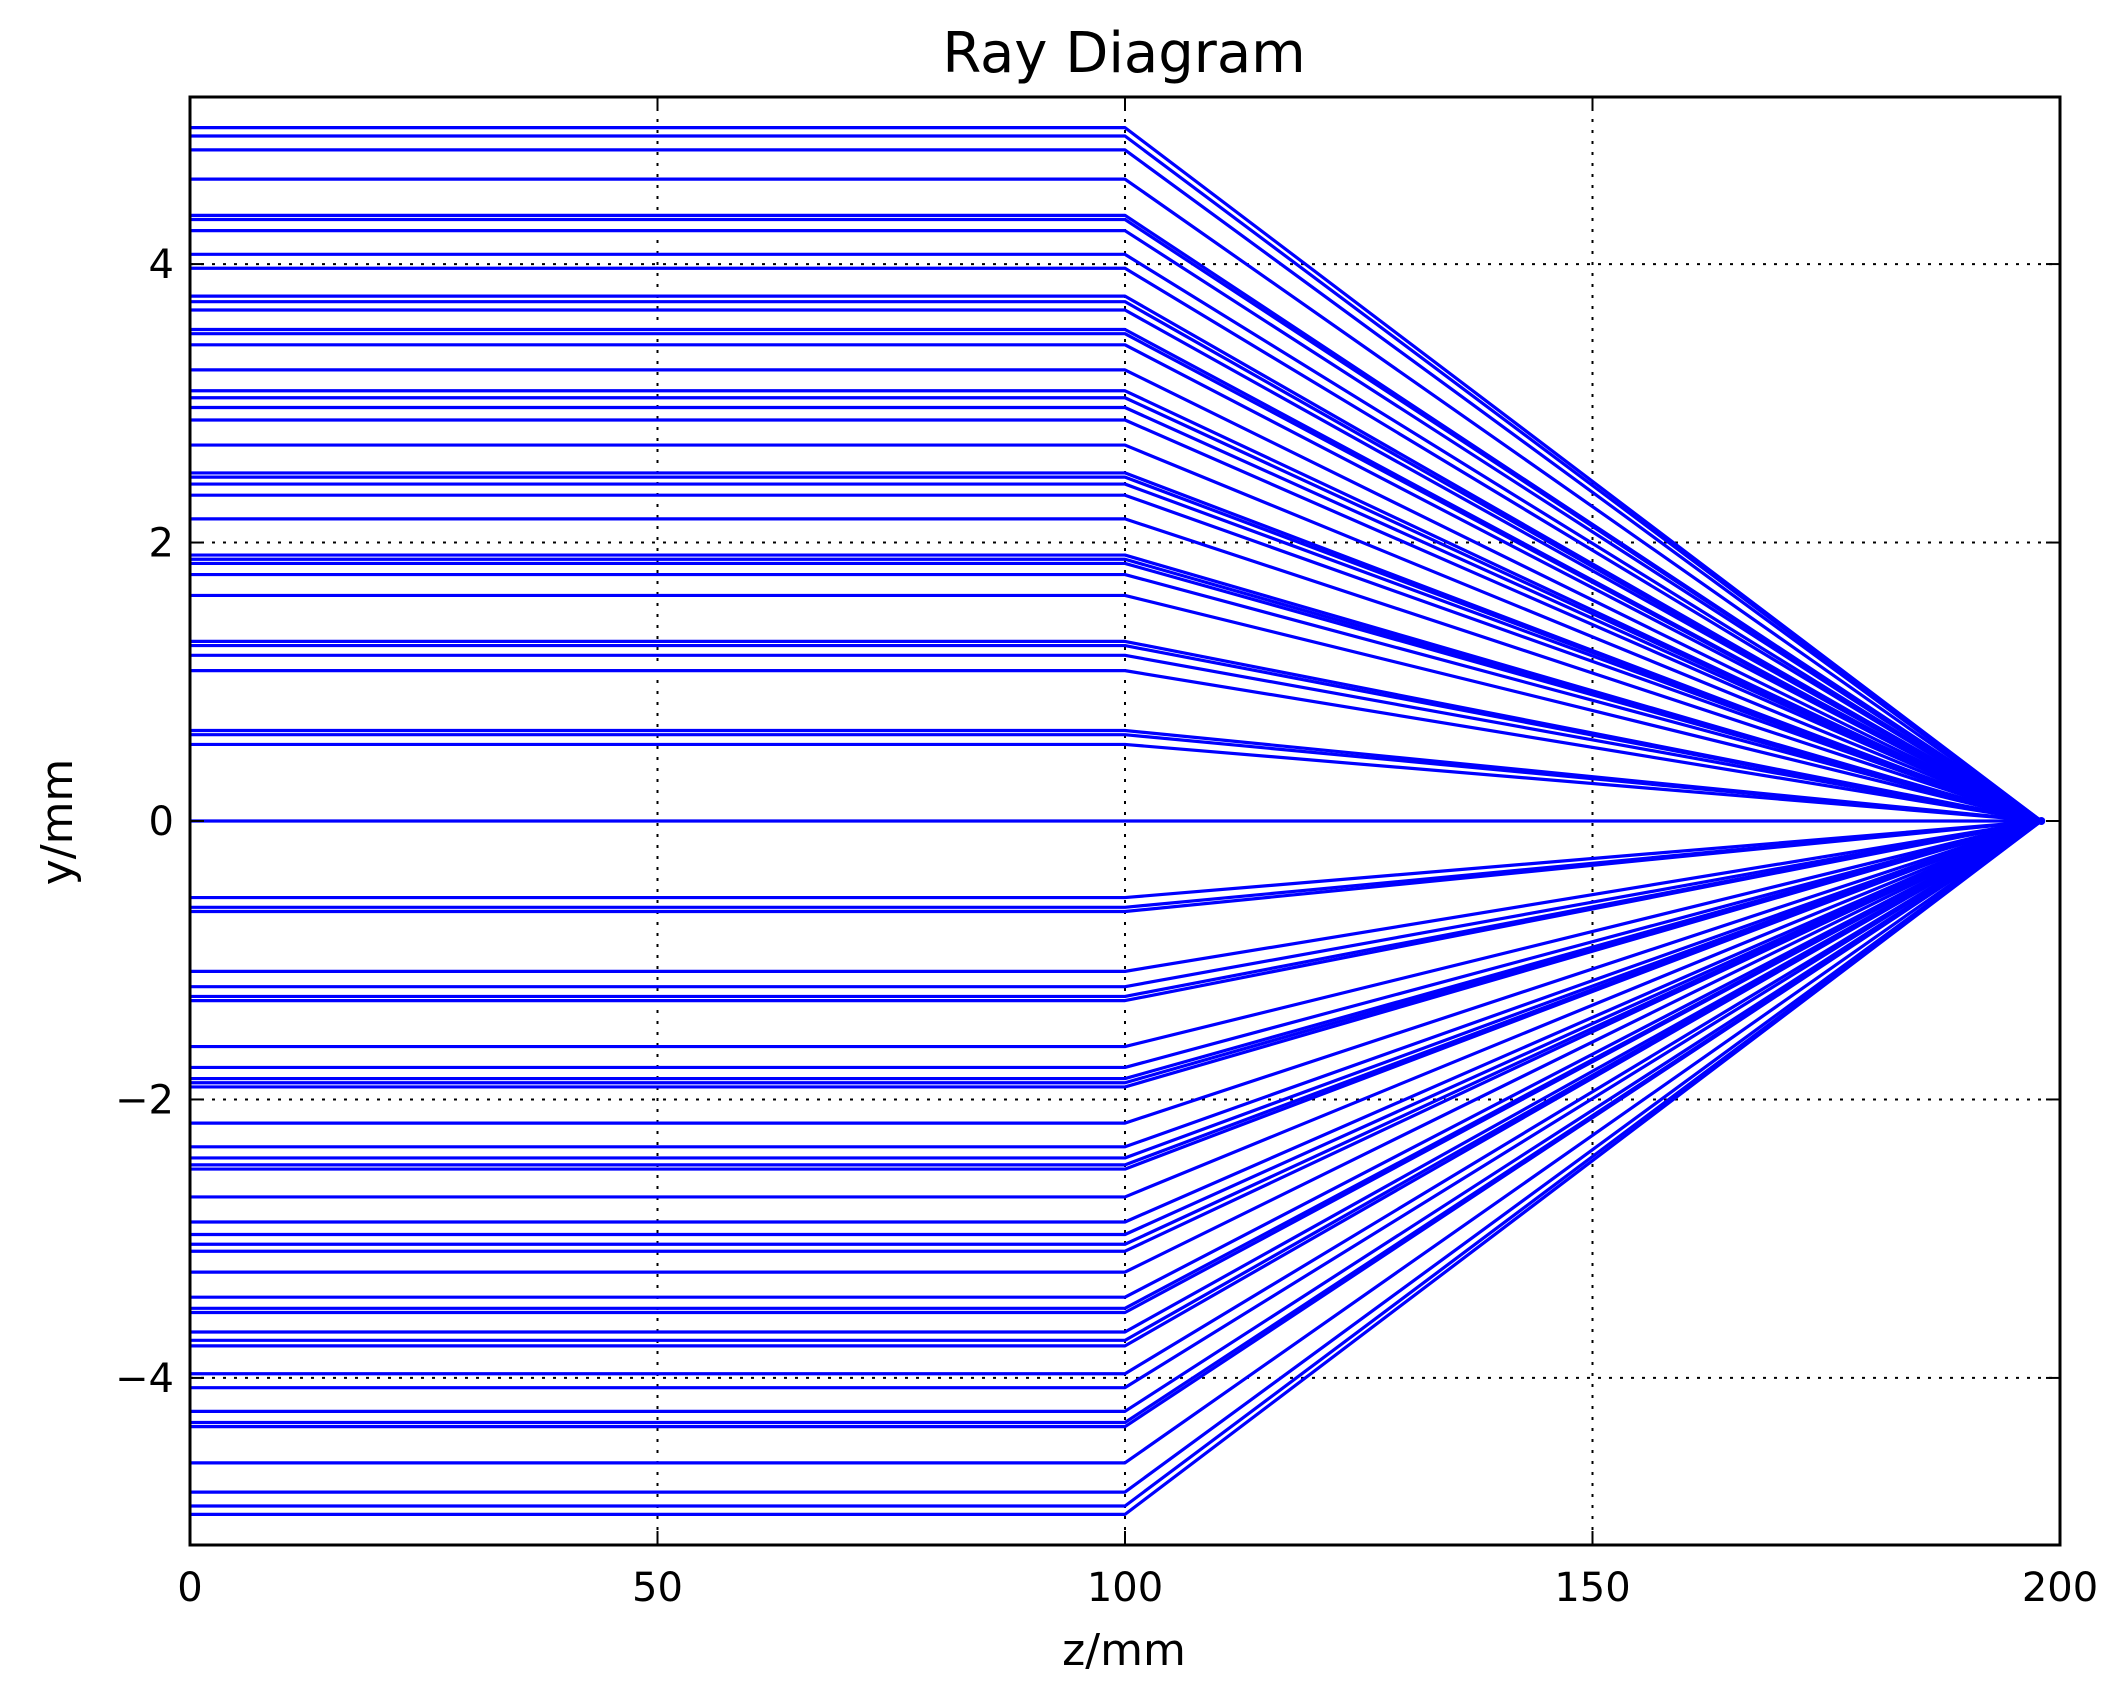  Describe the element at coordinates (2041, 821) in the screenshot. I see `focal-point-marker` at that location.